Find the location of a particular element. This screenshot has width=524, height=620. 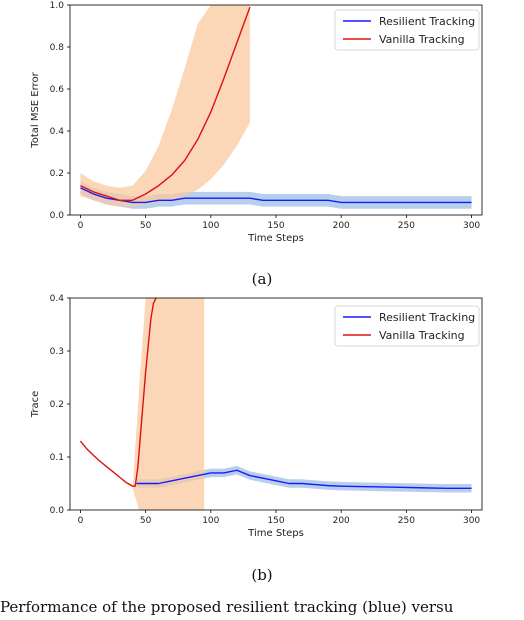

subfigure-a-label: (a) is located at coordinates (262, 279).